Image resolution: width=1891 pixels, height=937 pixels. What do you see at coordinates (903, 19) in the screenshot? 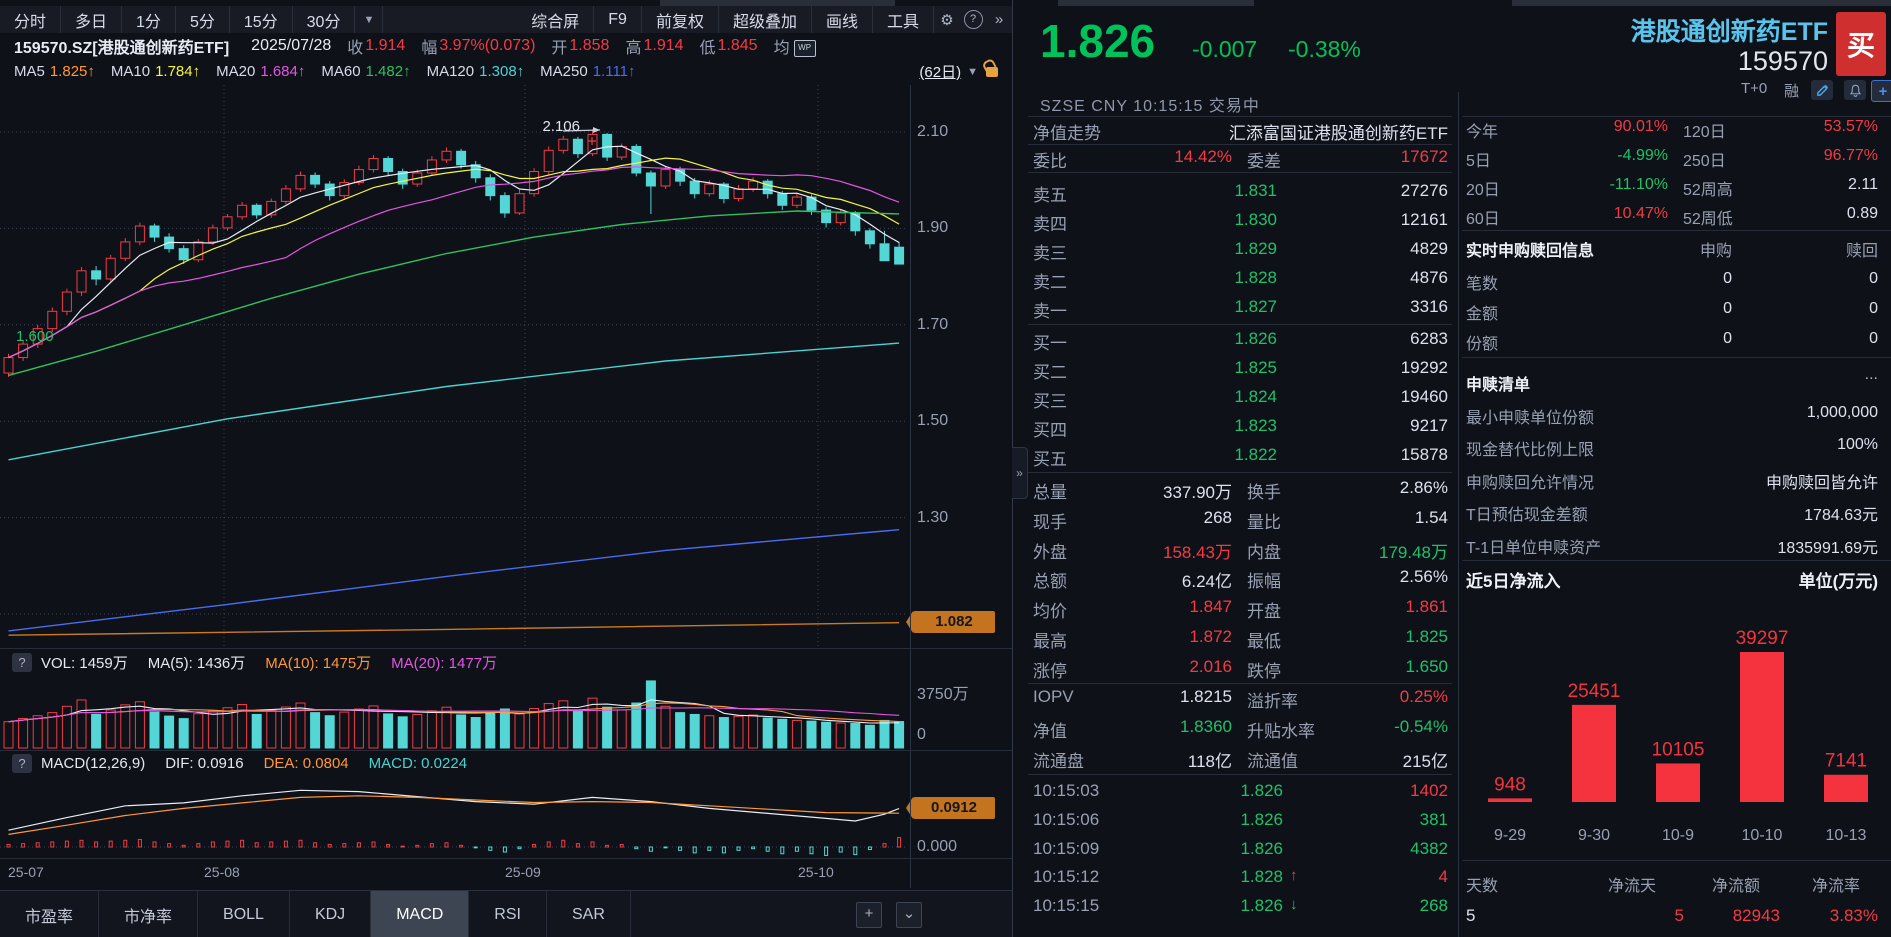
I see `menu-工具: 工具` at bounding box center [903, 19].